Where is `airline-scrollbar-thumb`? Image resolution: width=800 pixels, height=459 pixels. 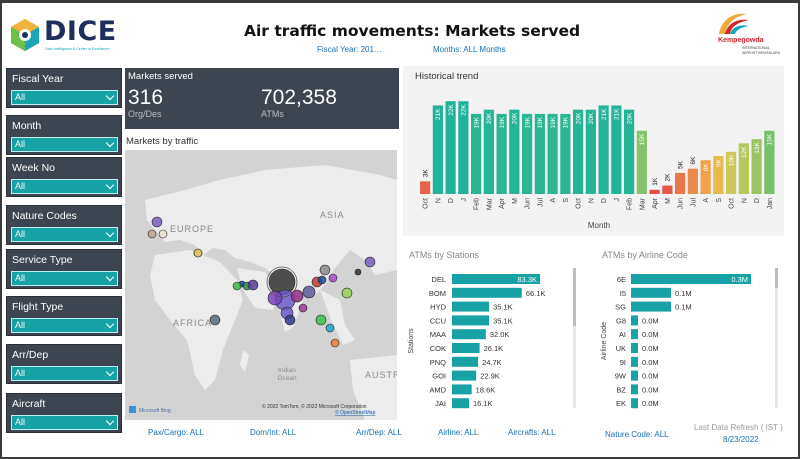 airline-scrollbar-thumb is located at coordinates (776, 278).